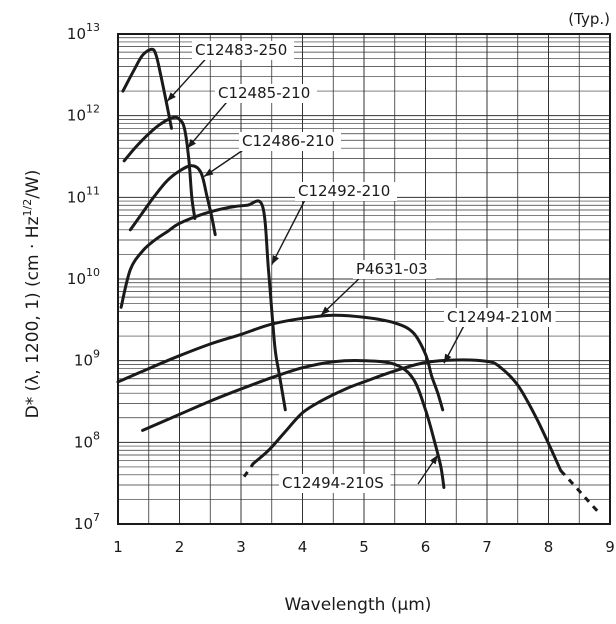 The width and height of the screenshot is (616, 624). I want to click on y-tick-label: 10¹¹, so click(83, 195).